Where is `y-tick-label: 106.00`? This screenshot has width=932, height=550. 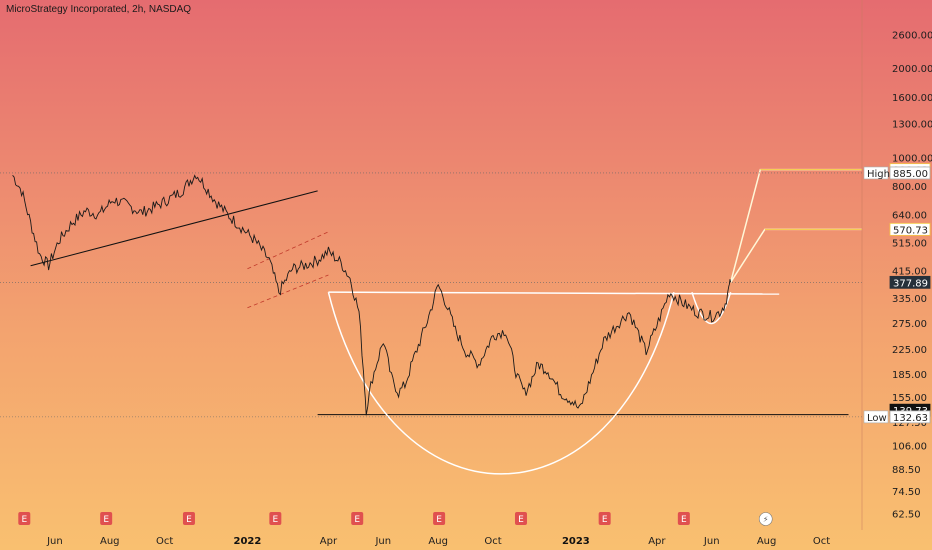 y-tick-label: 106.00 is located at coordinates (909, 447).